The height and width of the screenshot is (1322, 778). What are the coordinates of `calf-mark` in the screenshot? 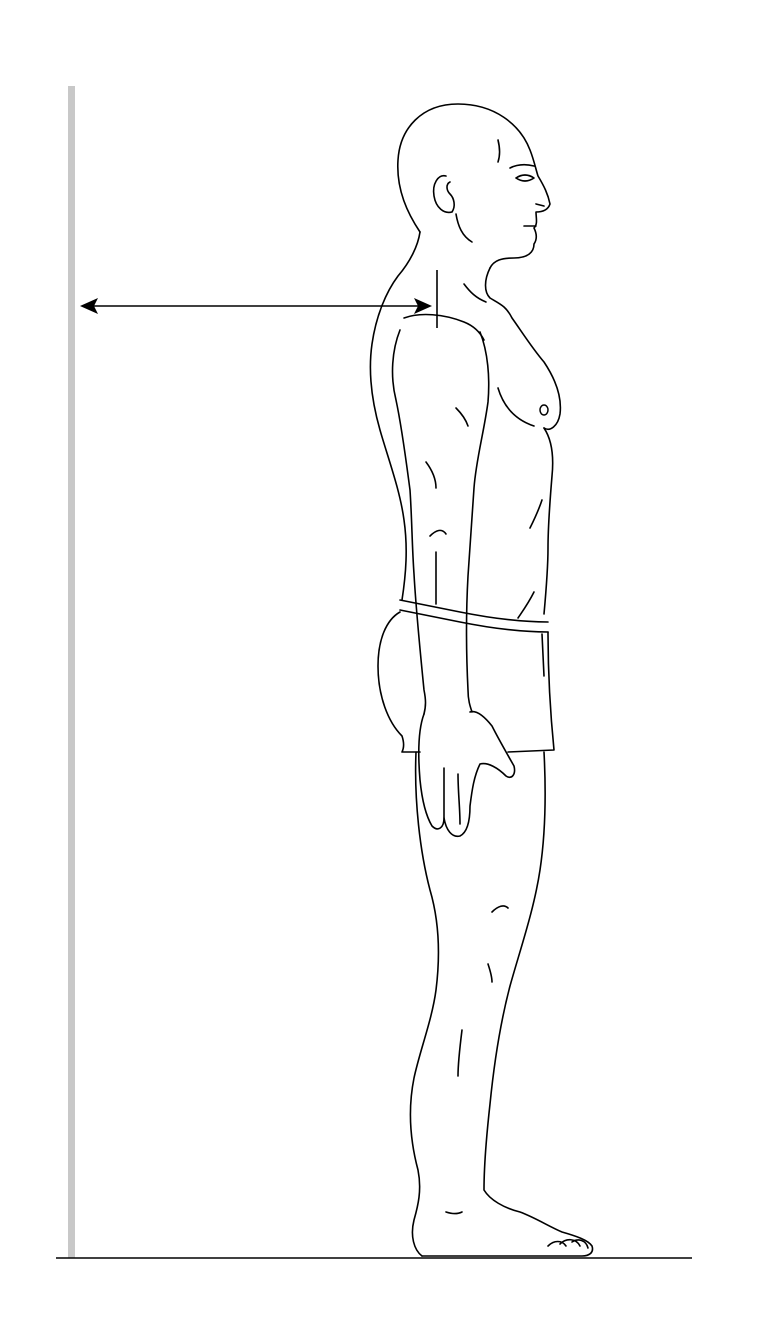 It's located at (460, 1053).